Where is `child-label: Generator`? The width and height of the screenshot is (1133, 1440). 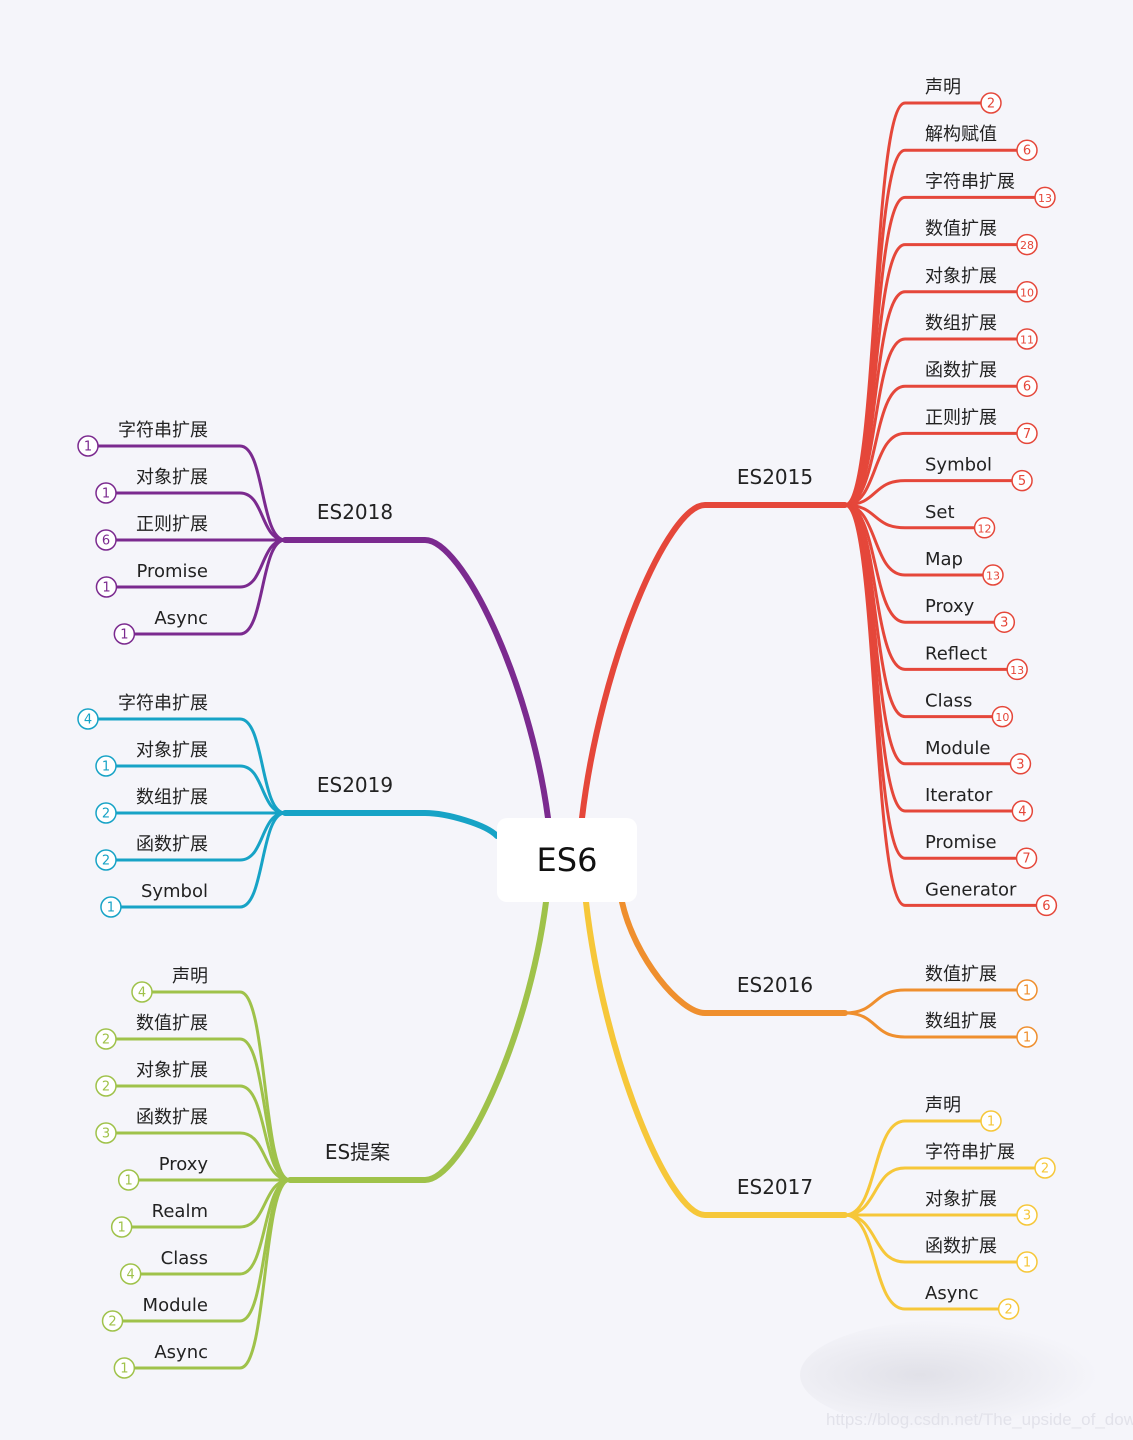
child-label: Generator is located at coordinates (971, 889).